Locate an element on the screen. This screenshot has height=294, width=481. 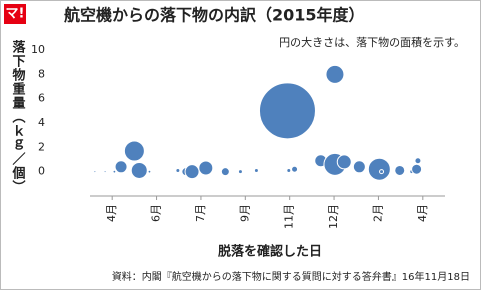
x-tick-label: 6月 is located at coordinates (156, 213).